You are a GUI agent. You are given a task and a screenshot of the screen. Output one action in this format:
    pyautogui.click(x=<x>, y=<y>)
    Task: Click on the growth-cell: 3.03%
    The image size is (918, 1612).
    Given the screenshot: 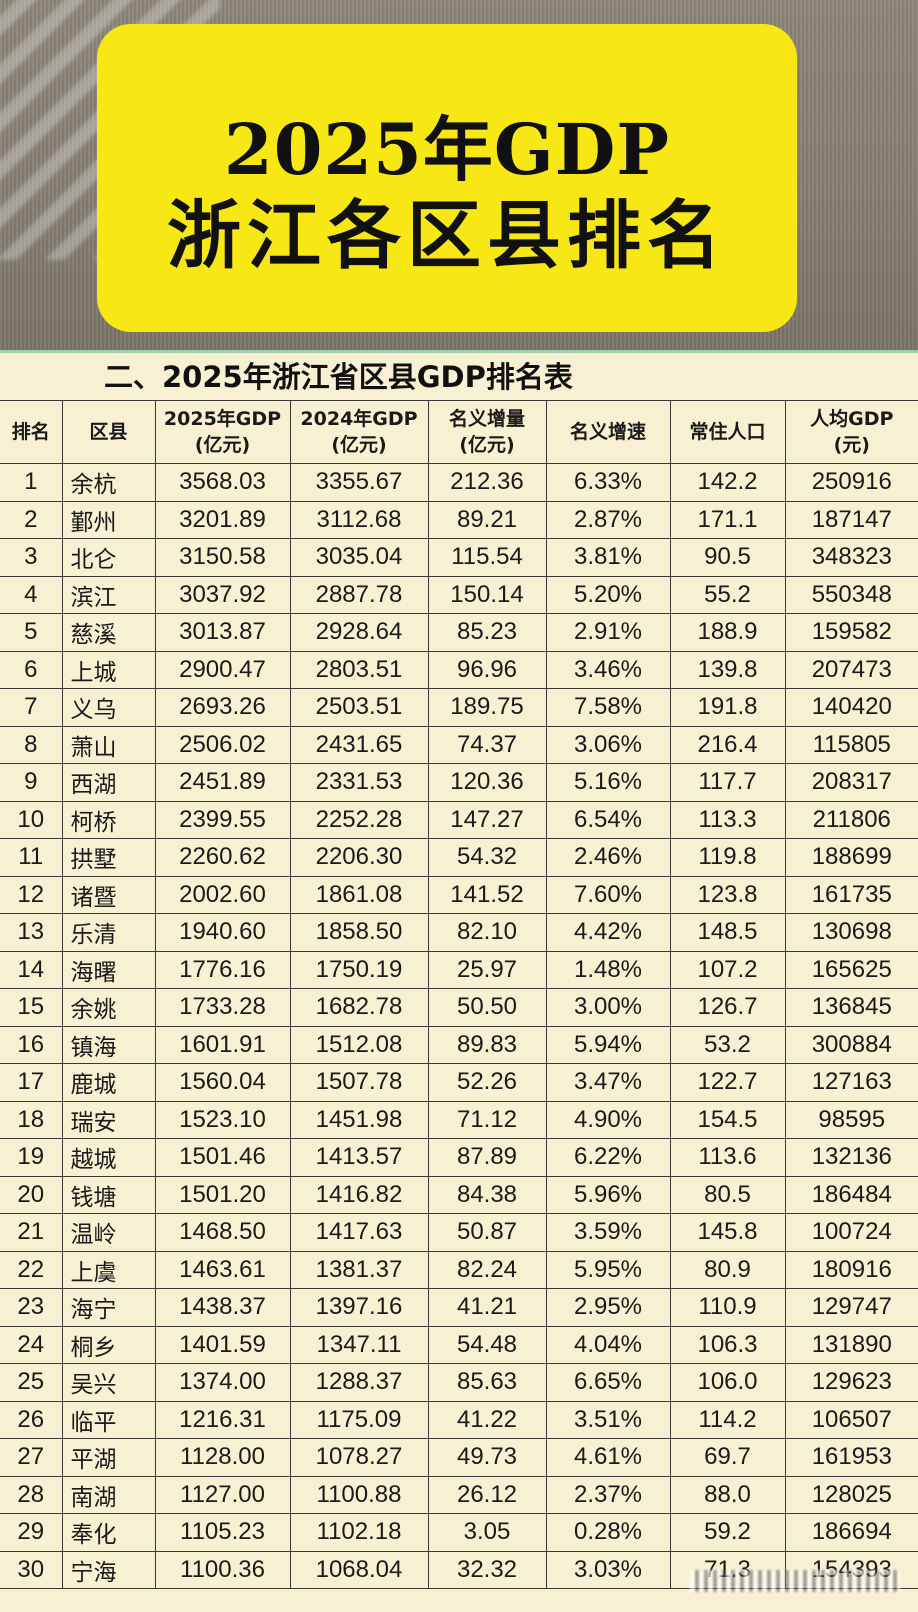 What is the action you would take?
    pyautogui.click(x=608, y=1569)
    